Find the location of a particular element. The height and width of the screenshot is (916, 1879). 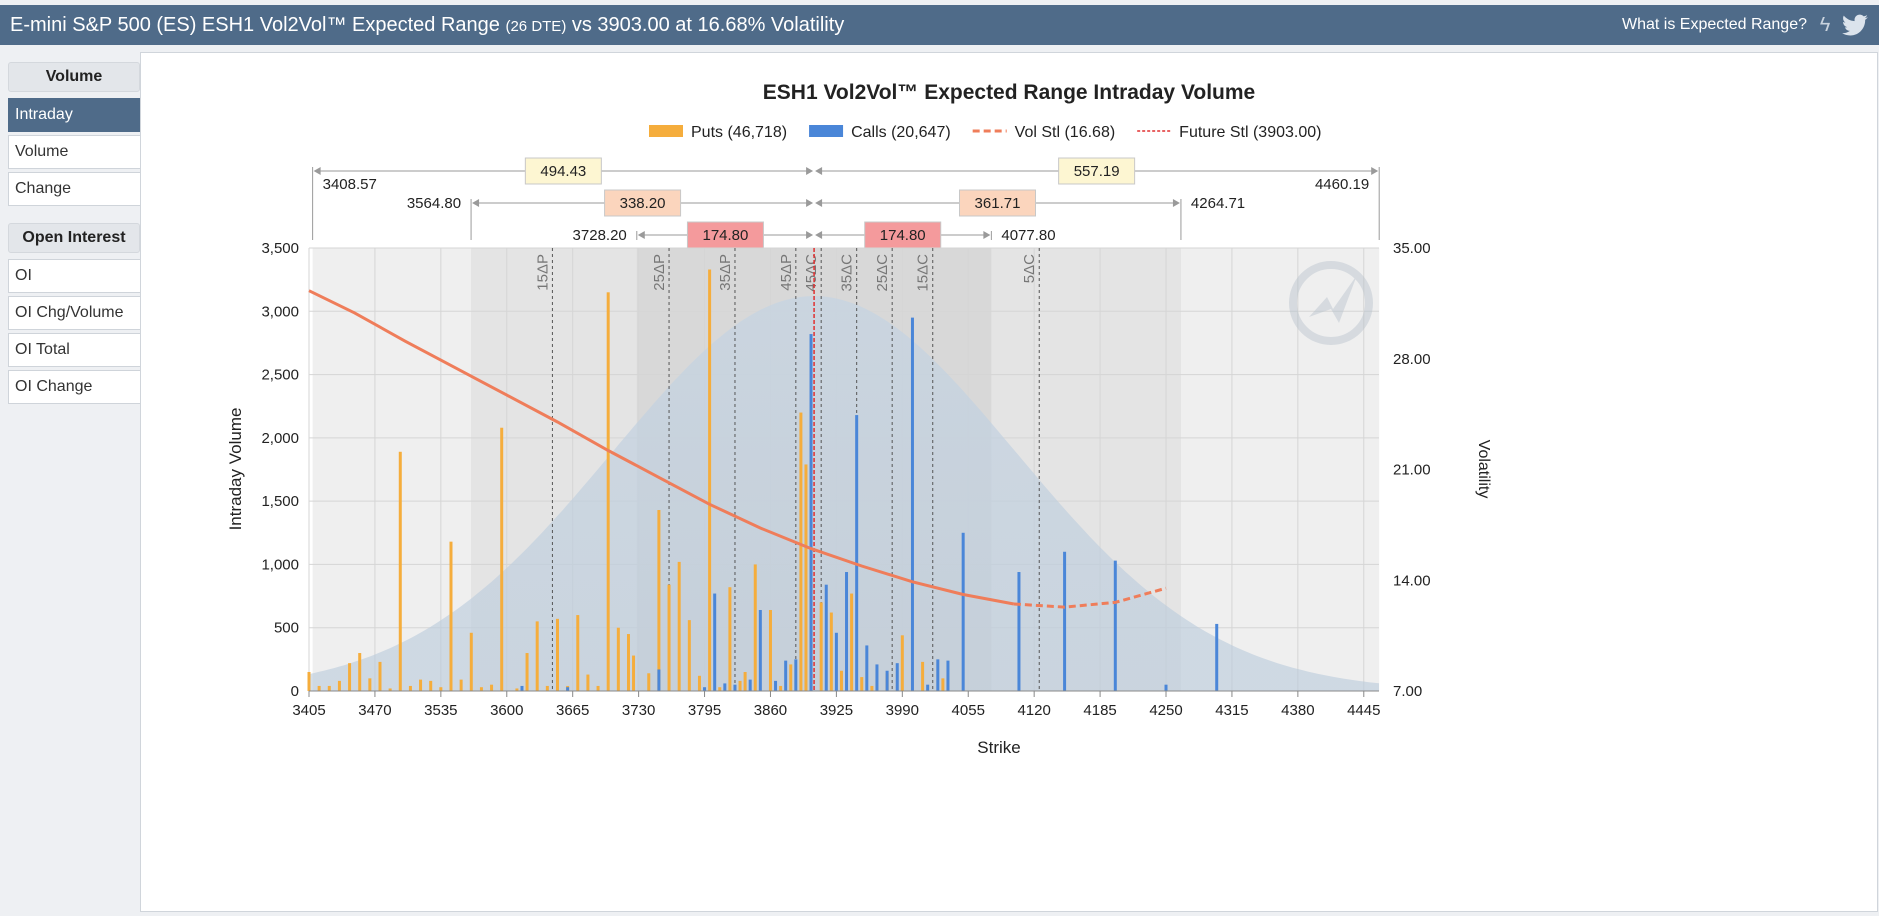

y2-tick-label: 14.00 is located at coordinates (1412, 580).